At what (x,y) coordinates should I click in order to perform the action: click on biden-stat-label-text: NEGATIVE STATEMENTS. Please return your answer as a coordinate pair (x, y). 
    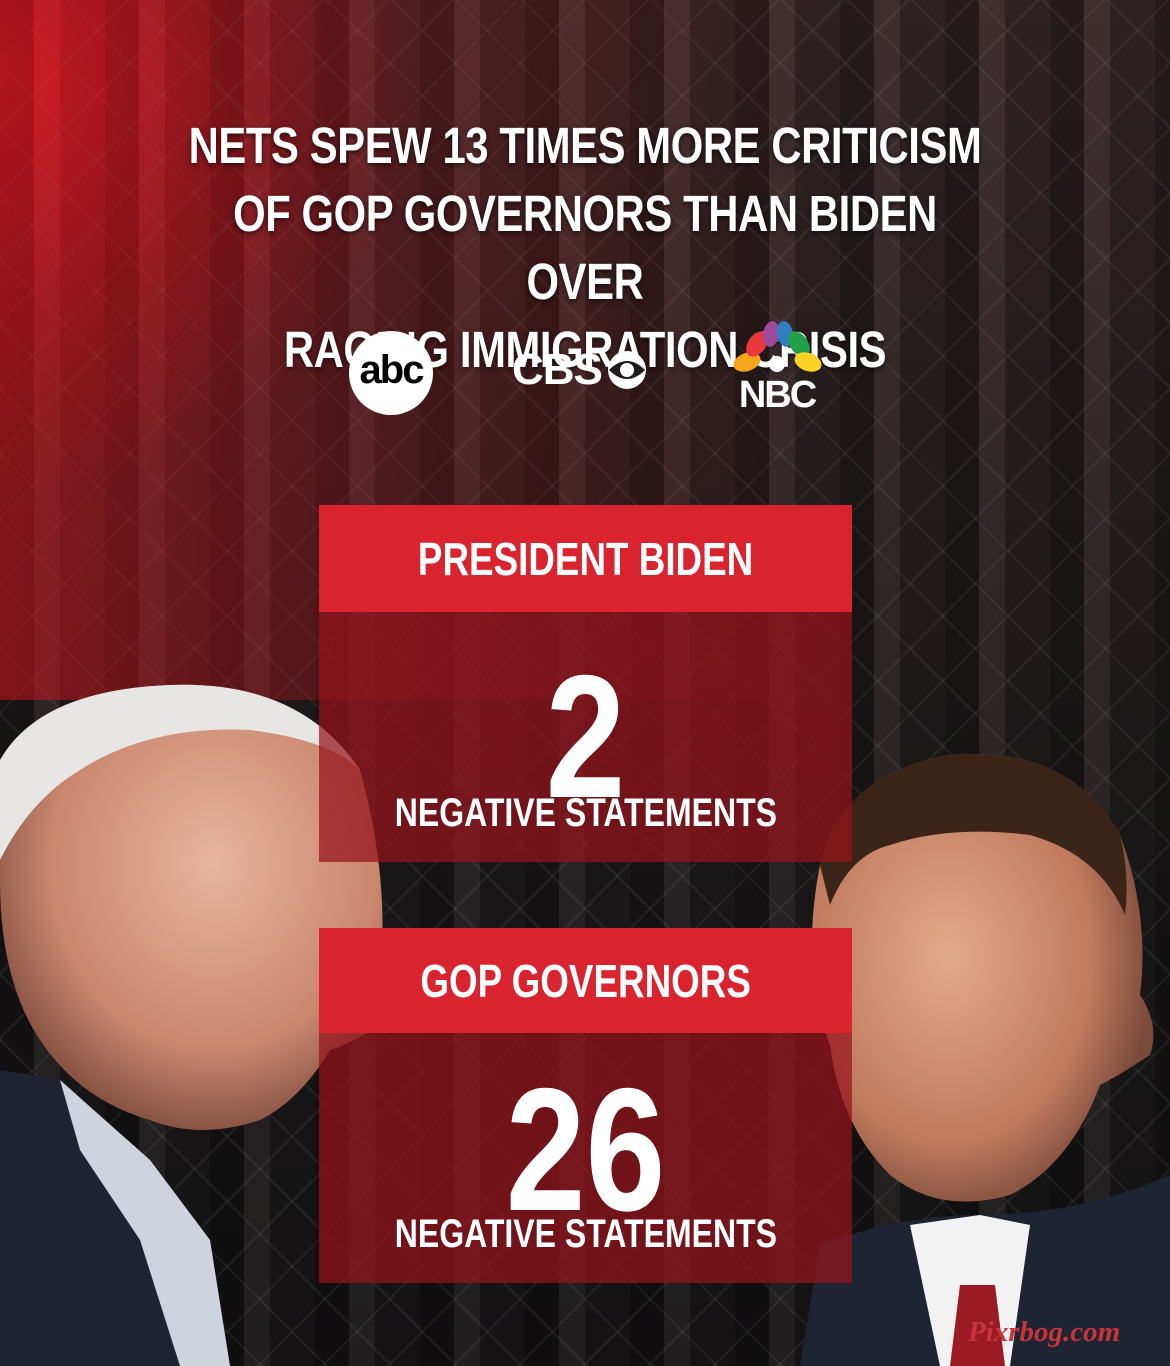
    Looking at the image, I should click on (585, 813).